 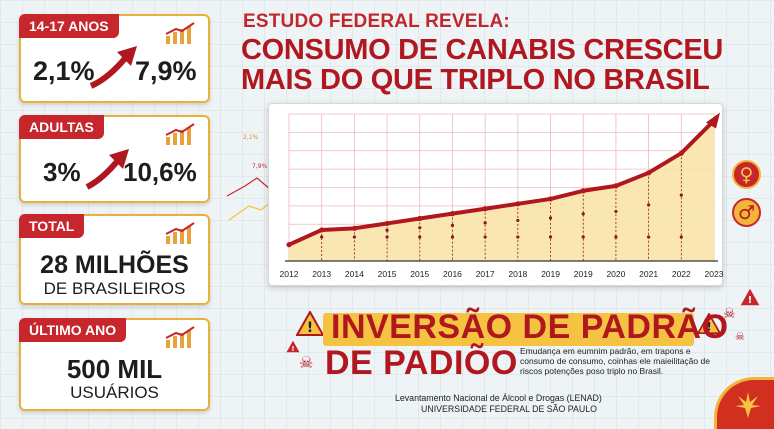 What do you see at coordinates (160, 172) in the screenshot?
I see `stat-to: 10,6%` at bounding box center [160, 172].